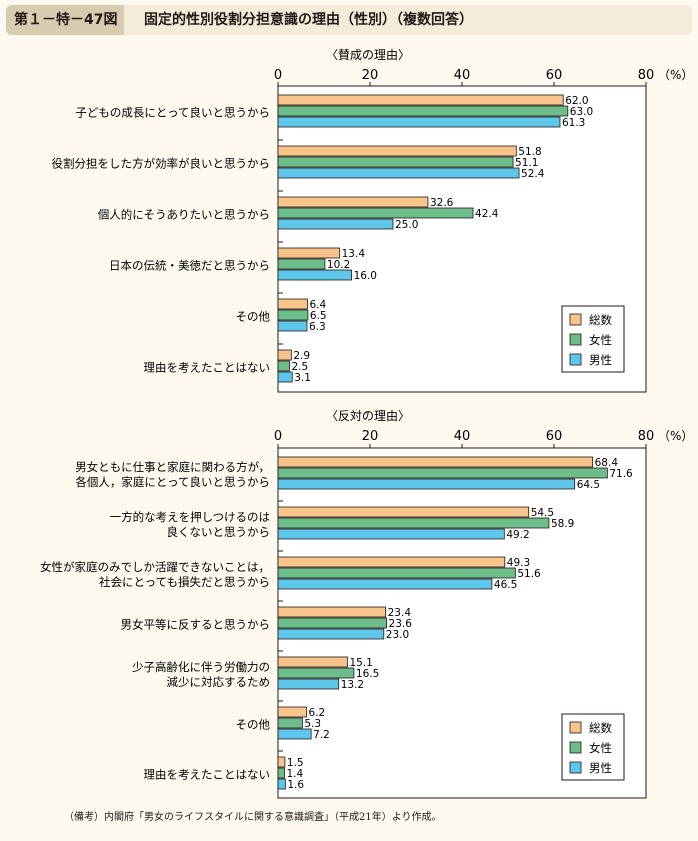  I want to click on data-label: 3.1, so click(302, 378).